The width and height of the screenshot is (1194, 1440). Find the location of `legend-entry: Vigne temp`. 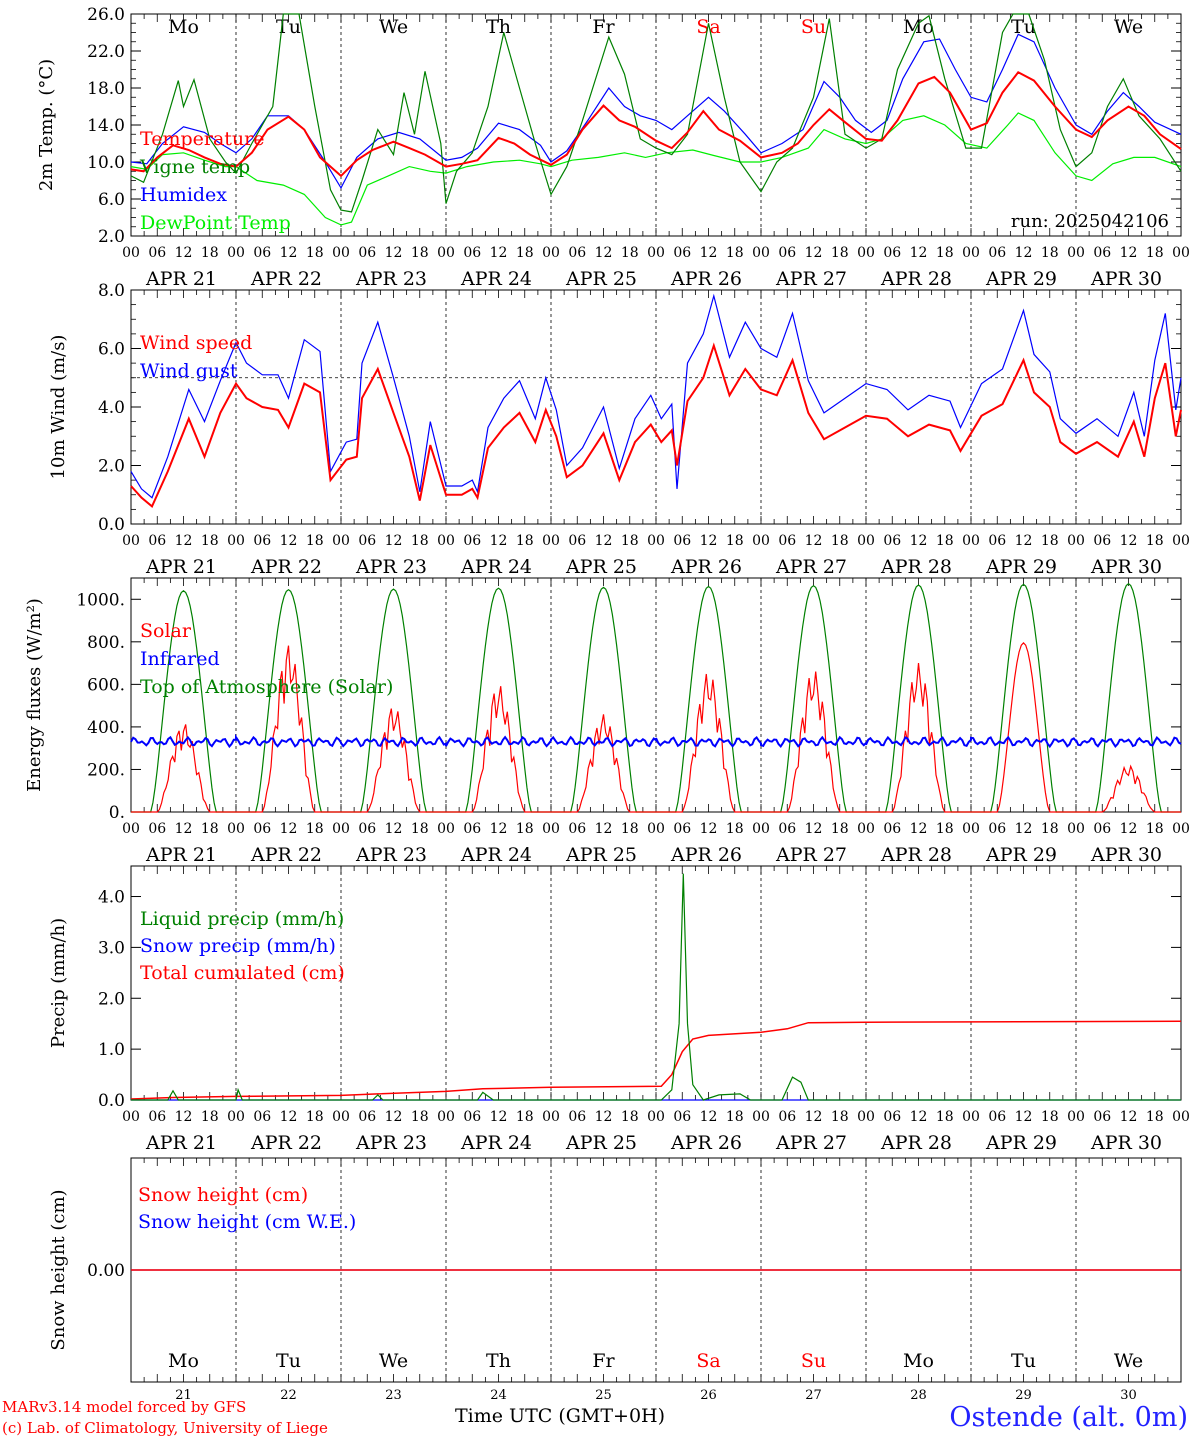

legend-entry: Vigne temp is located at coordinates (194, 167).